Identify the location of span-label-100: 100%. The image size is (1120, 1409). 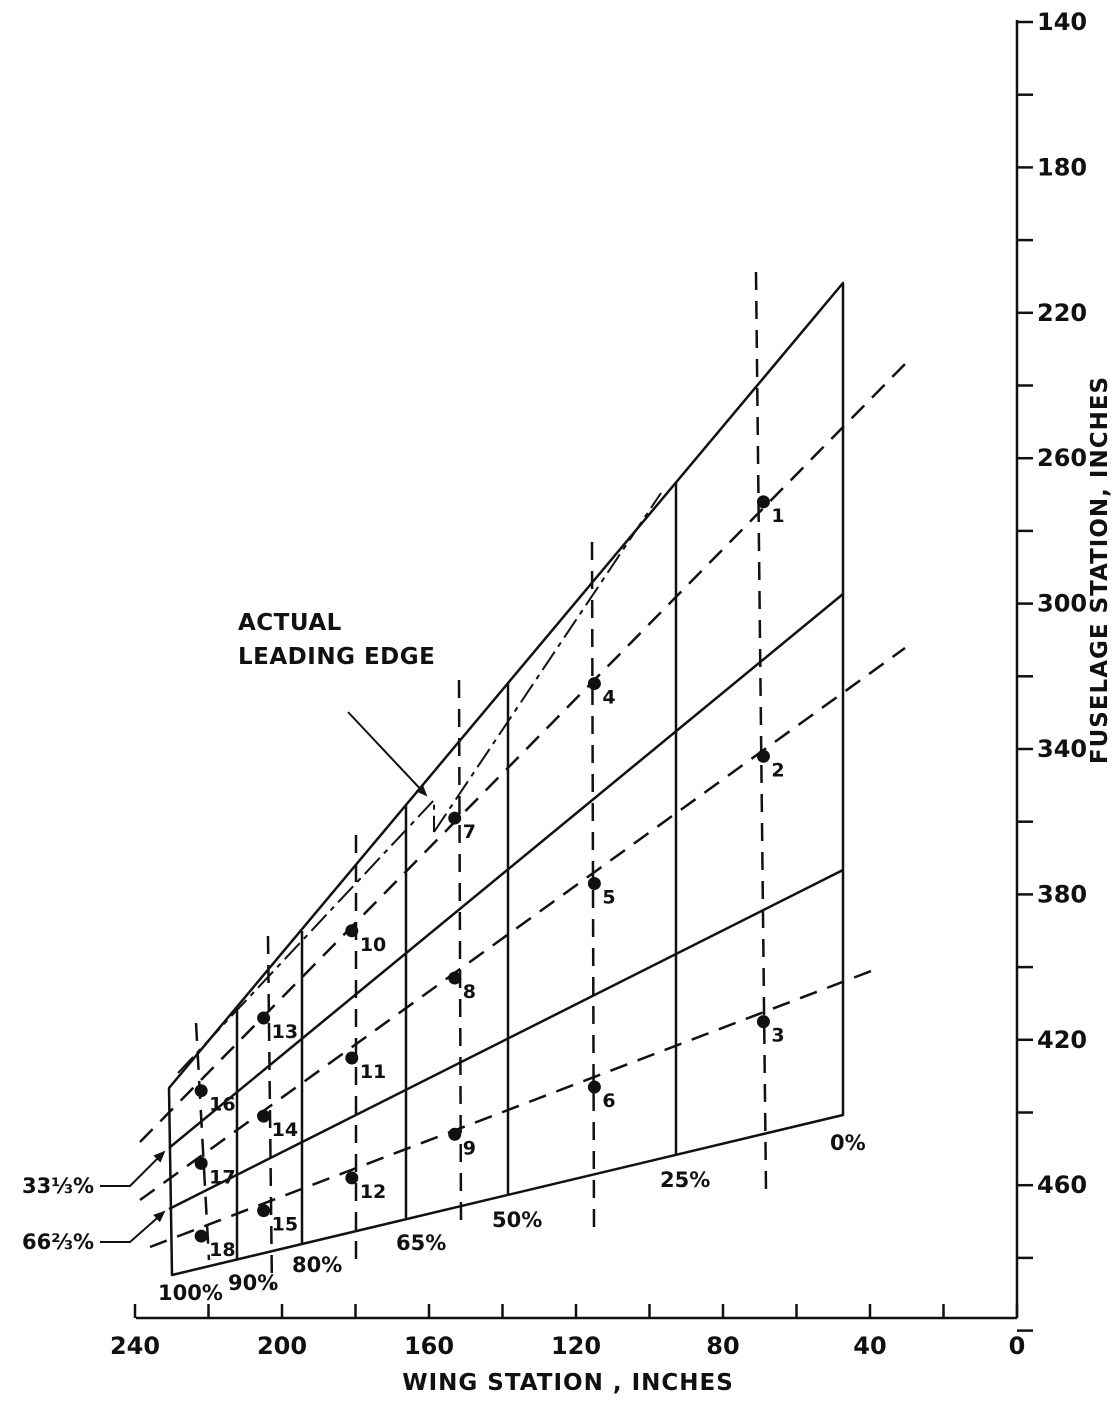
(190, 1293).